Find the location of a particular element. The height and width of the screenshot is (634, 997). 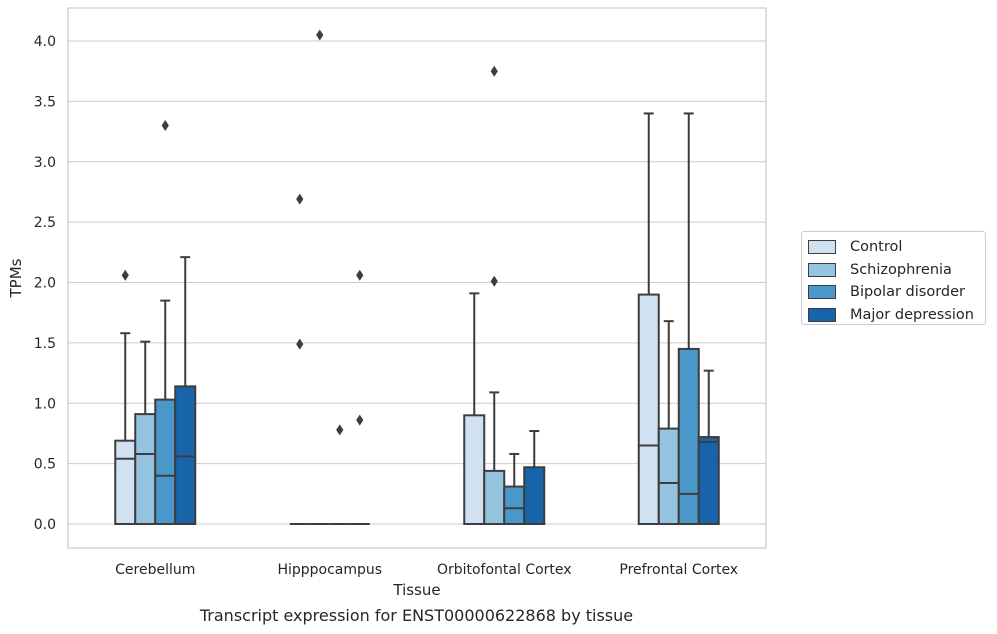

y-tick-label: 4.0 is located at coordinates (45, 42).